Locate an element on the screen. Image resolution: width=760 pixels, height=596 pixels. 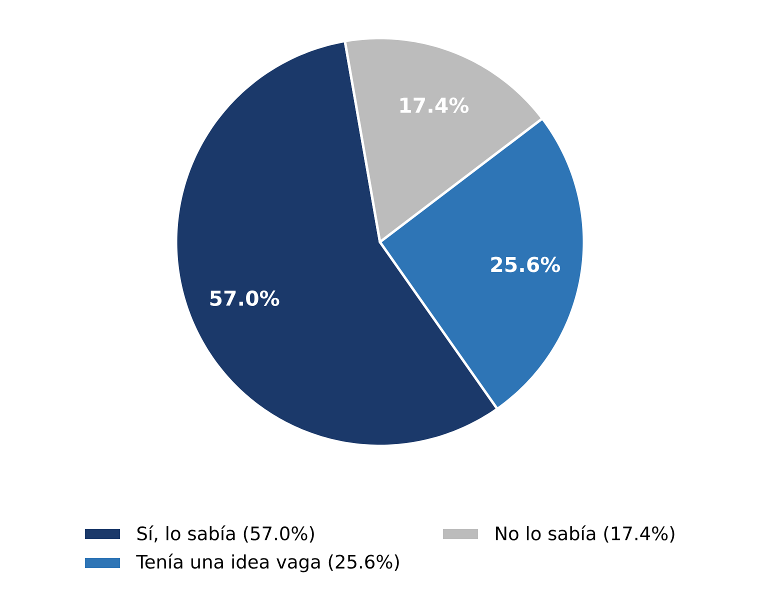
data-label: 57.0% is located at coordinates (245, 298).